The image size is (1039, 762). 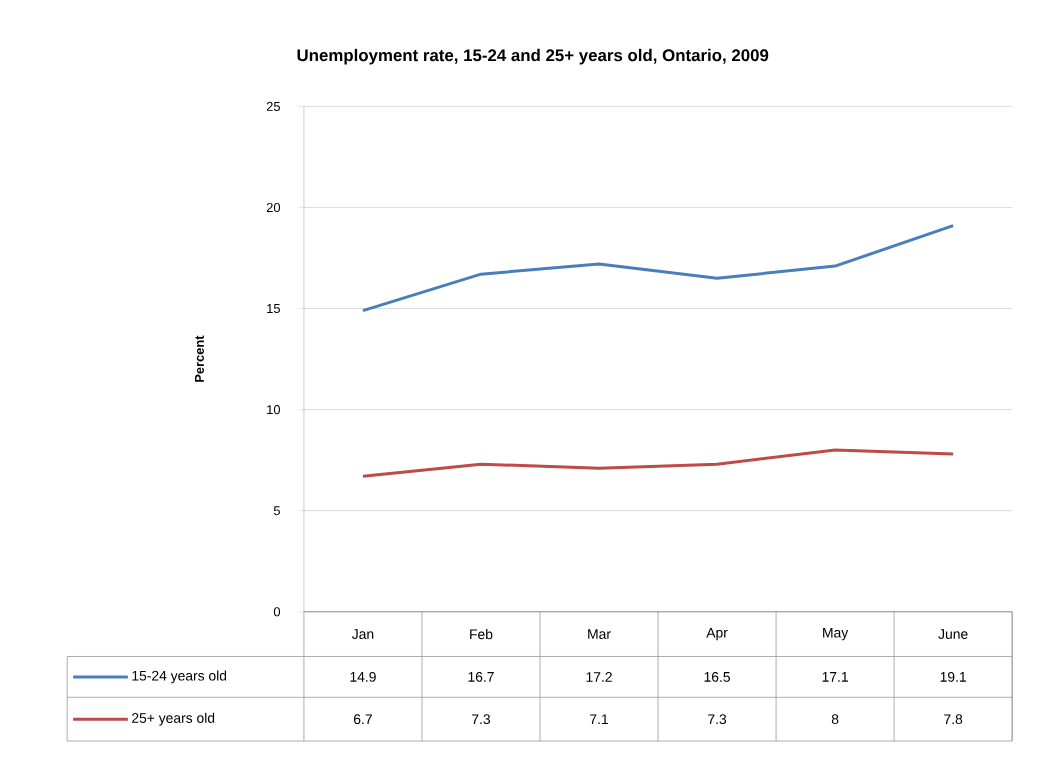 I want to click on y-tick-label: 5, so click(x=276, y=511).